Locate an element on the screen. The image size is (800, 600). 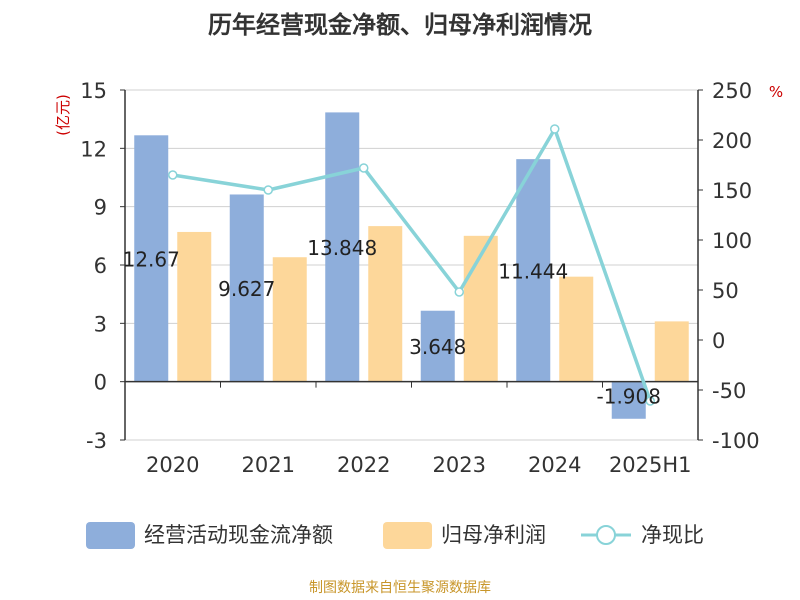
x-category-label: 2023 is located at coordinates (459, 465).